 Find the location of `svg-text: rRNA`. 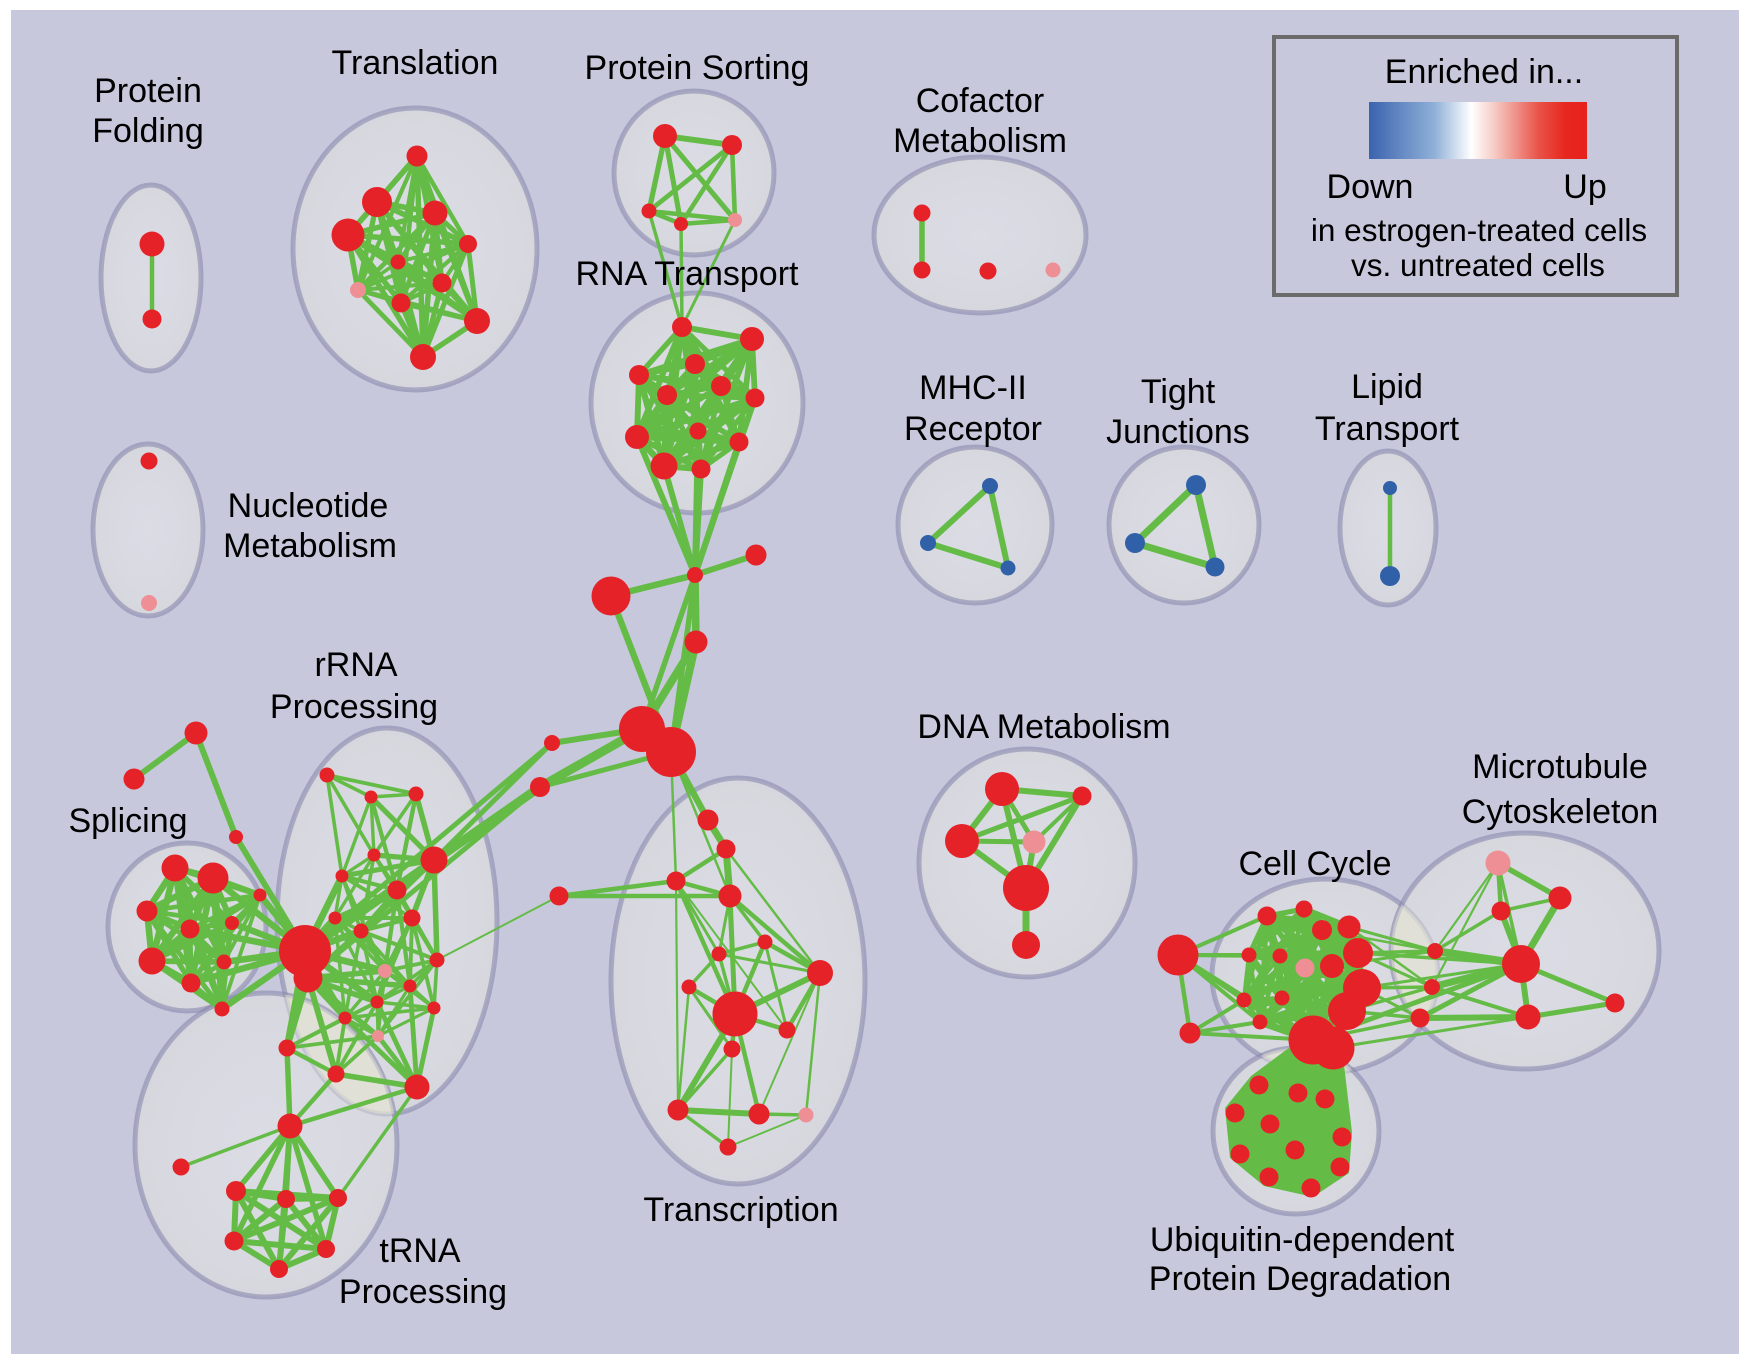

svg-text: rRNA is located at coordinates (355, 665).